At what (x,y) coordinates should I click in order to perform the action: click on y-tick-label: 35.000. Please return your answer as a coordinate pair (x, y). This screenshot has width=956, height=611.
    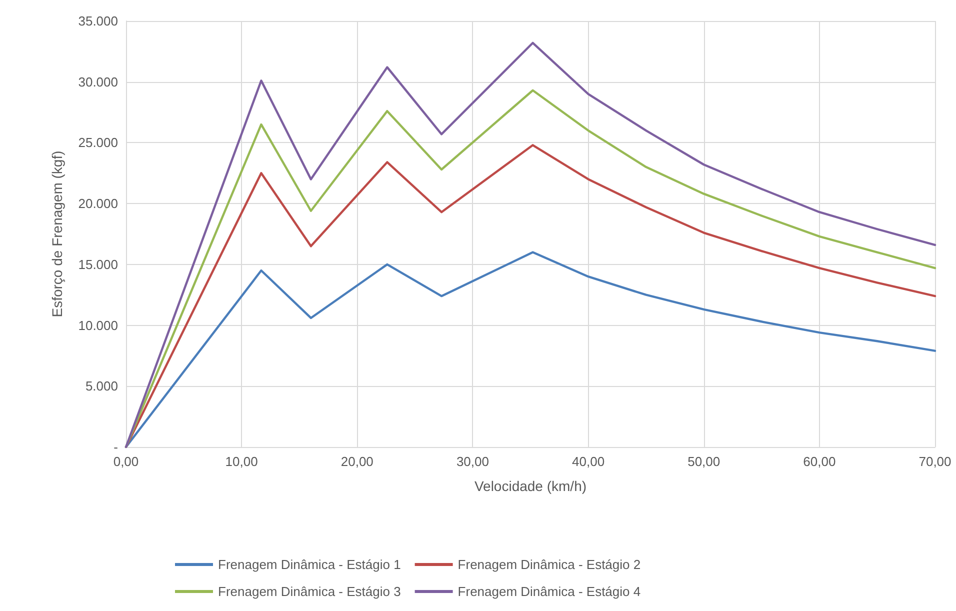
    Looking at the image, I should click on (98, 21).